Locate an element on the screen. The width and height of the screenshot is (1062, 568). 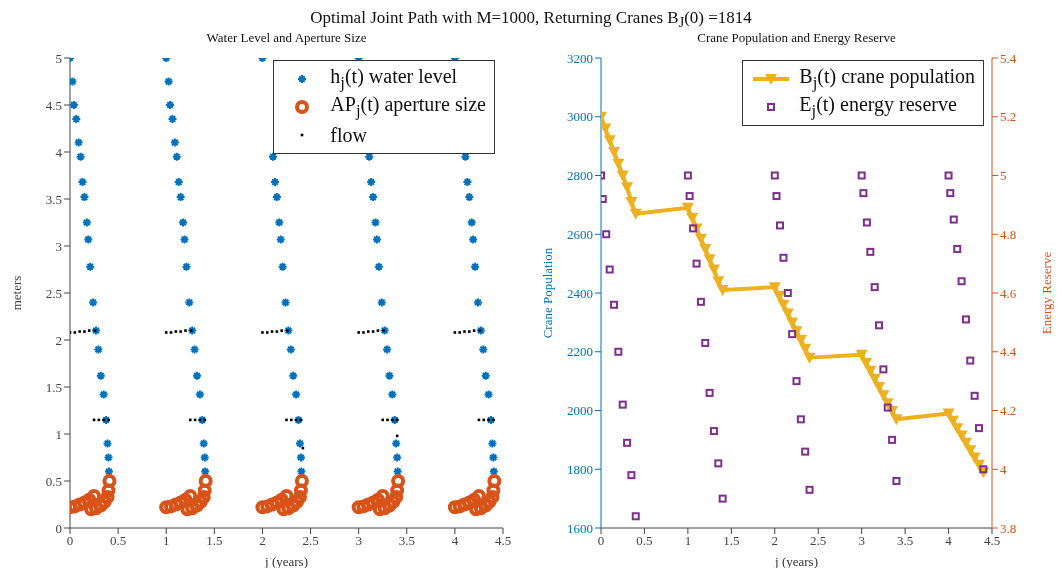
y-tick-label: 2600 is located at coordinates (580, 234).